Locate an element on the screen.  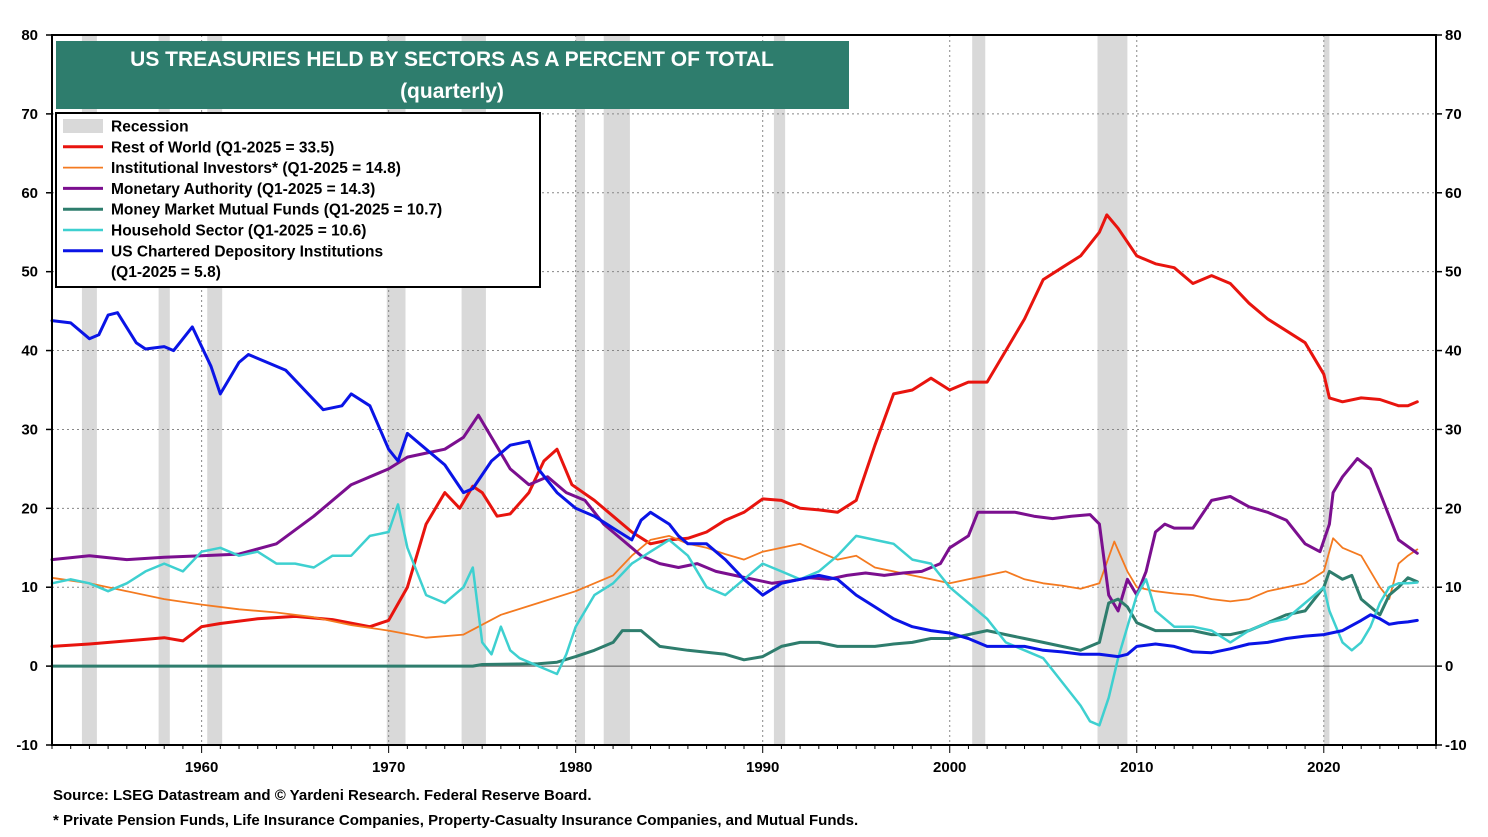
x-tick-label: 2020 is located at coordinates (1323, 767).